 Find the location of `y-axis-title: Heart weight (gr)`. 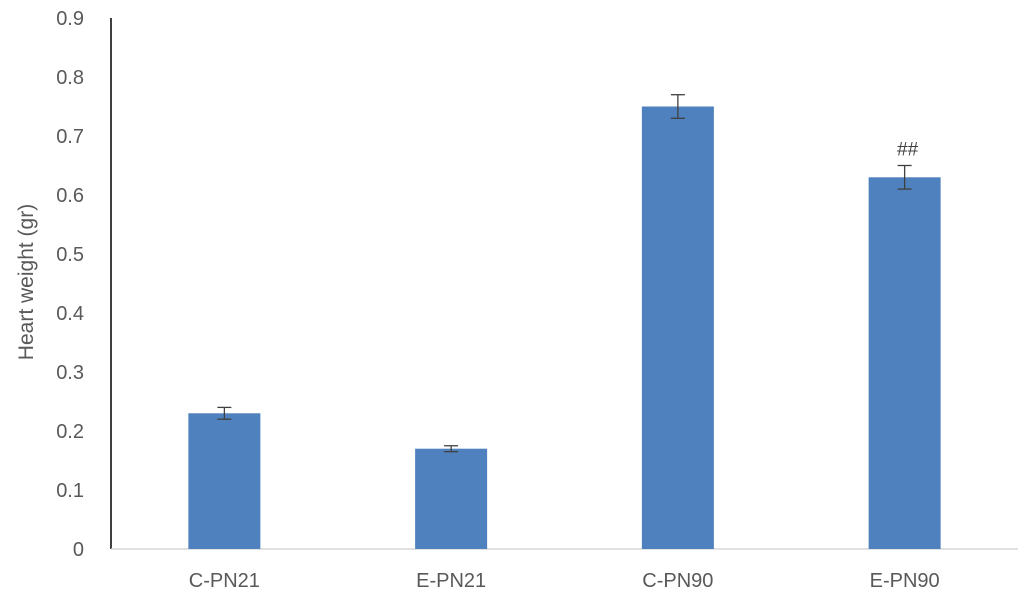

y-axis-title: Heart weight (gr) is located at coordinates (26, 282).